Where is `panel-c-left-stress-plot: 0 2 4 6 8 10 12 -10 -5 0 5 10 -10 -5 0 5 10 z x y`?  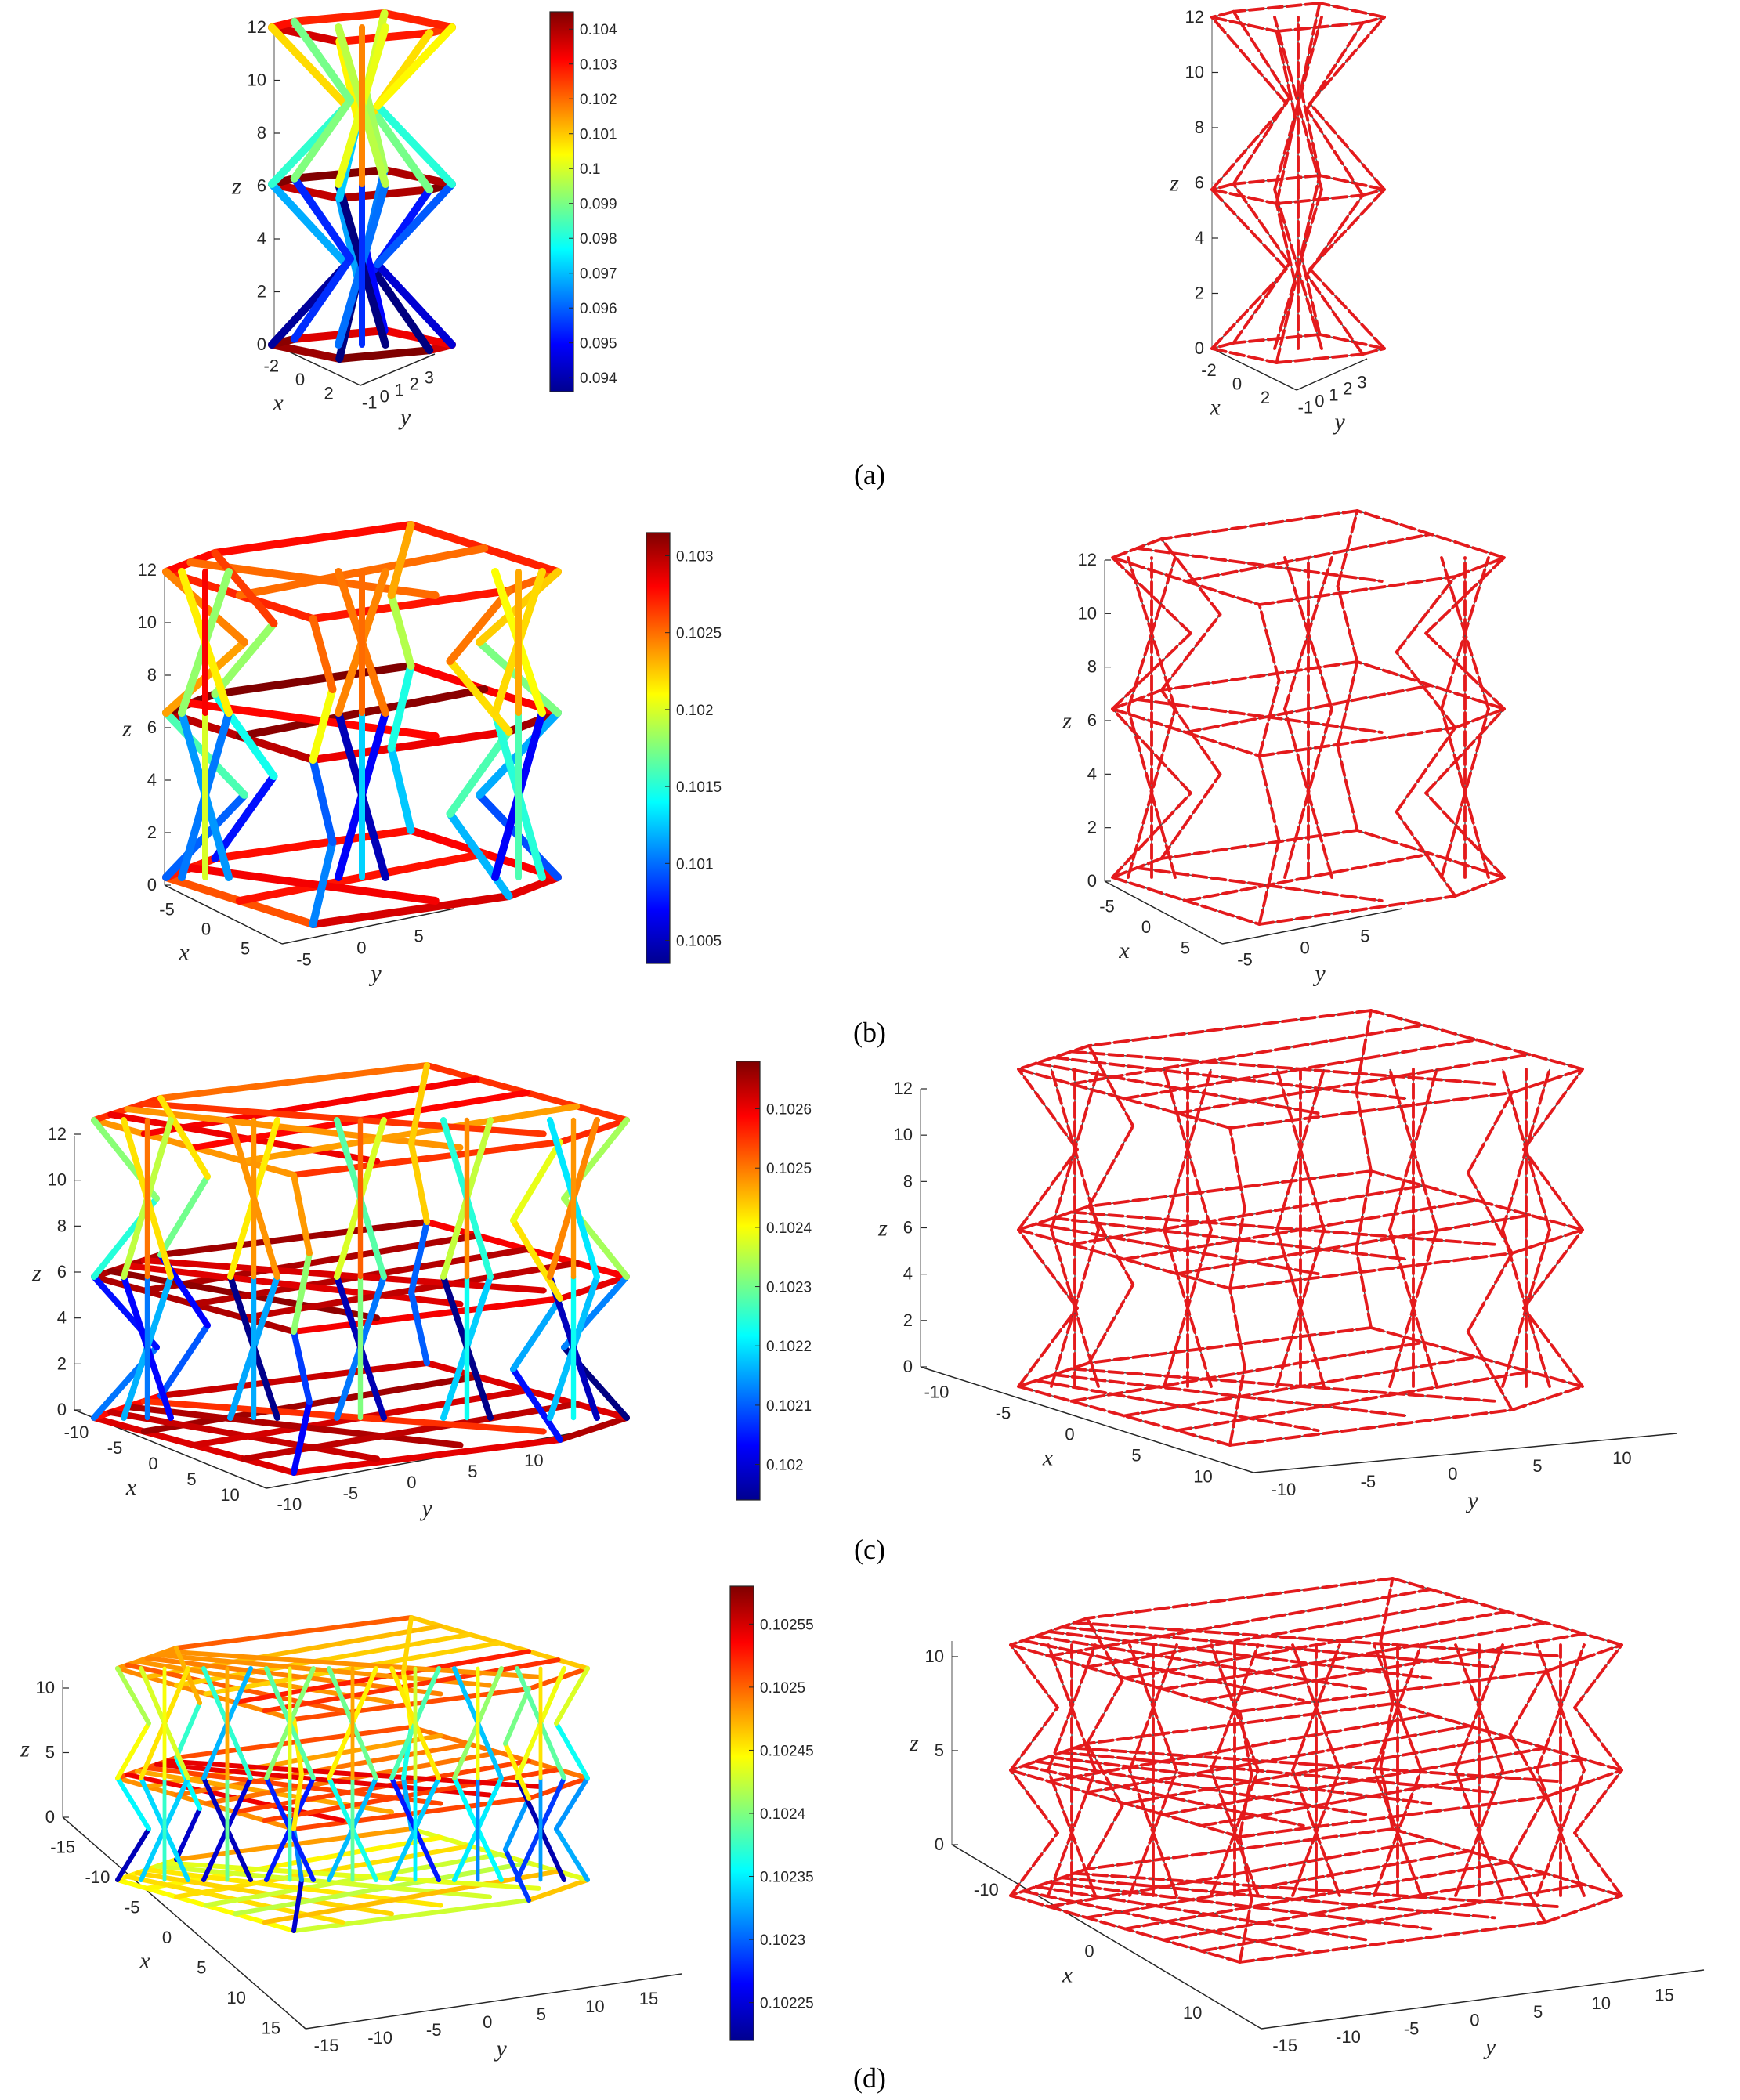
panel-c-left-stress-plot: 0 2 4 6 8 10 12 -10 -5 0 5 10 -10 -5 0 5 10 z x y is located at coordinates (331, 1291).